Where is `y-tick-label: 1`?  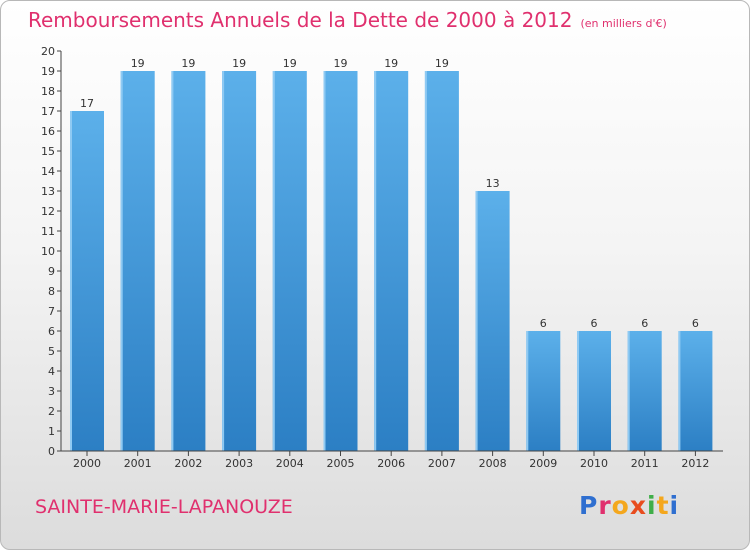 y-tick-label: 1 is located at coordinates (51, 431).